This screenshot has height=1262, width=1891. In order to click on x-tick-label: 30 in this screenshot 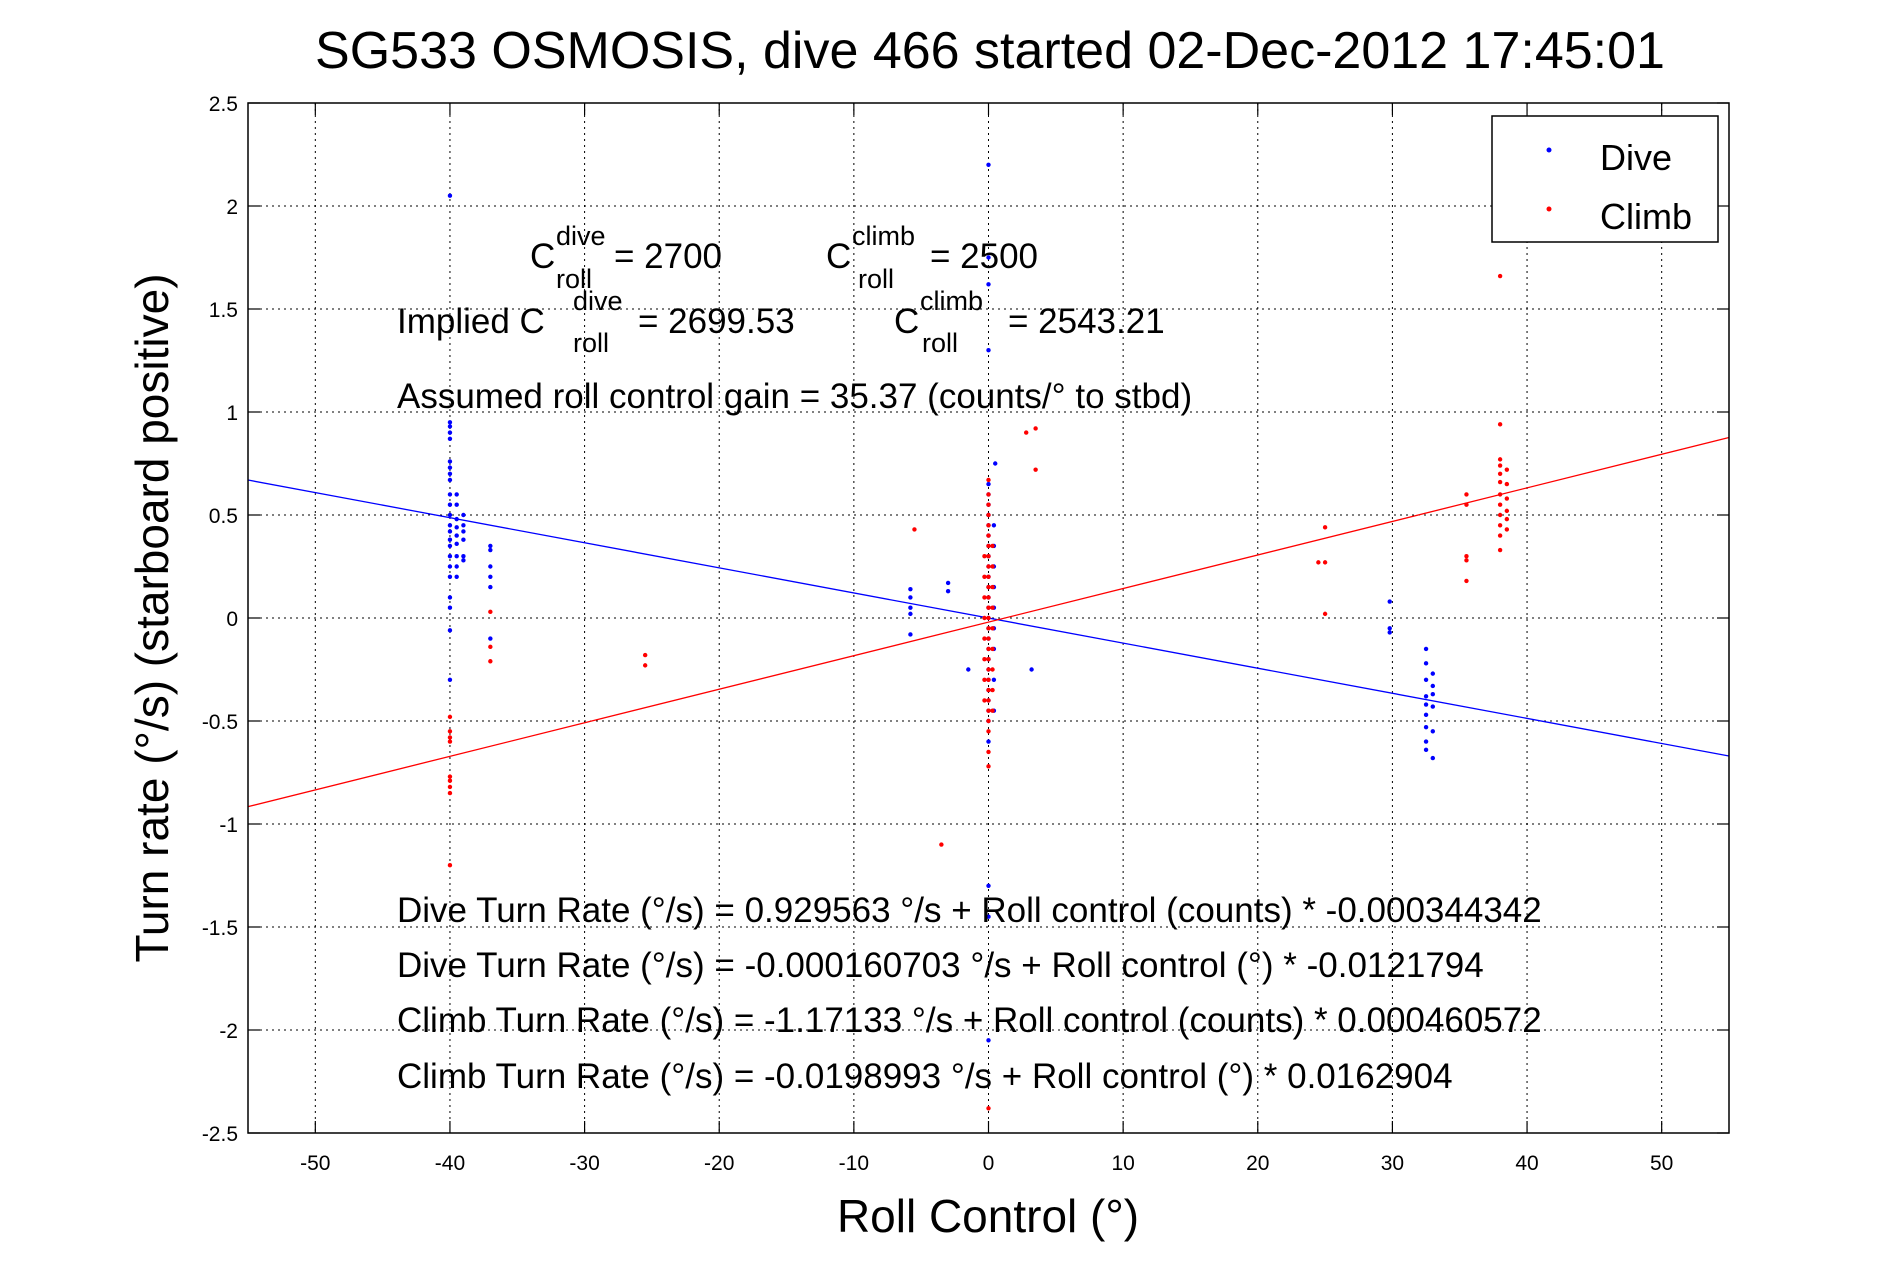, I will do `click(1392, 1163)`.